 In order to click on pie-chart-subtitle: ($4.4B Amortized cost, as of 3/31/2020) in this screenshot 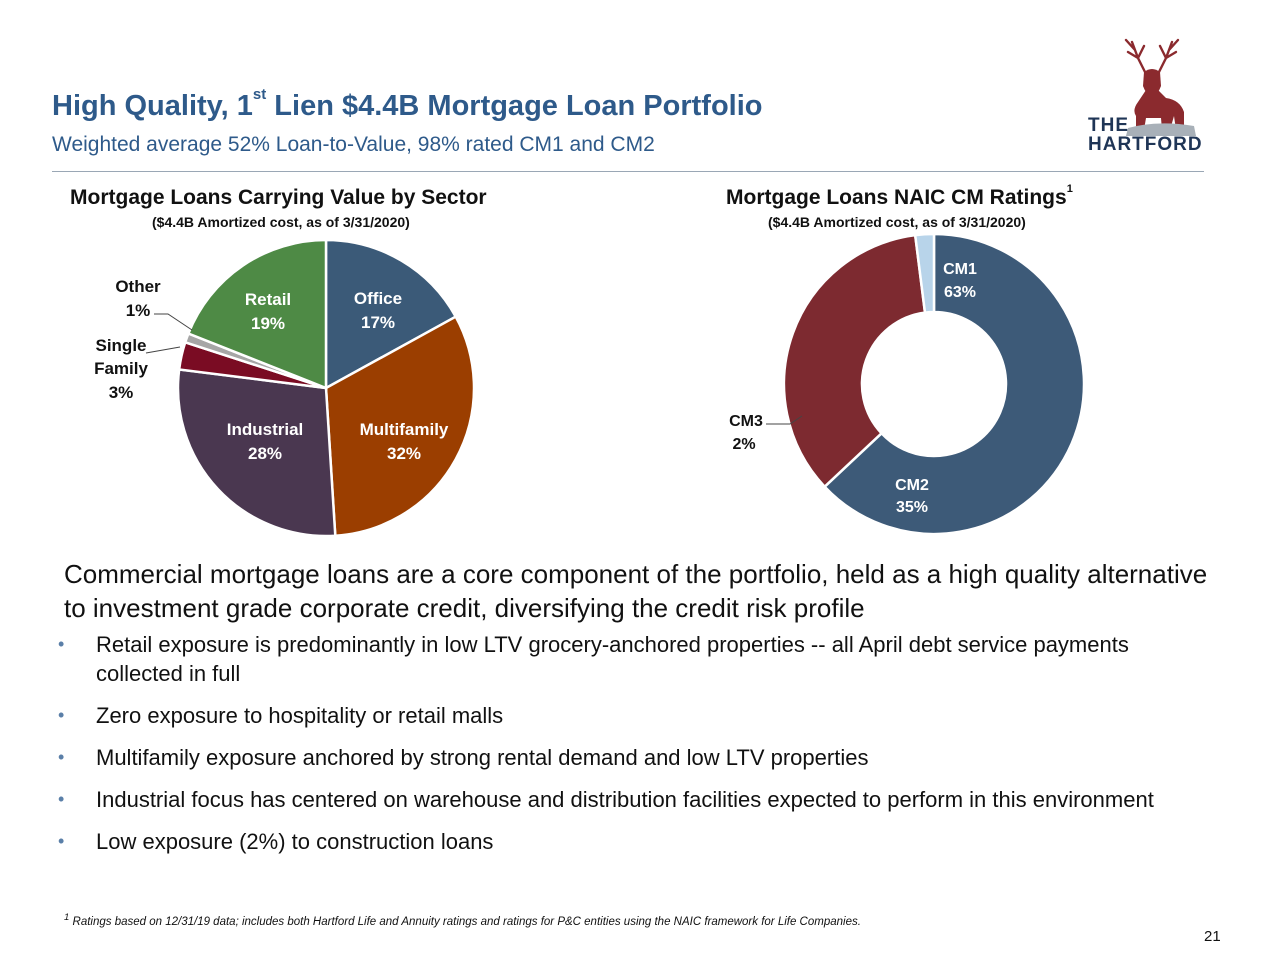, I will do `click(281, 222)`.